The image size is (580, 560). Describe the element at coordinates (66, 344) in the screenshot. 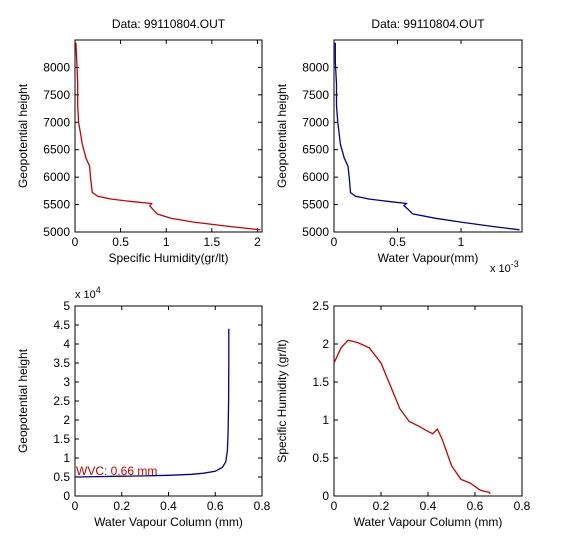

I see `y-tick-label: 4` at that location.